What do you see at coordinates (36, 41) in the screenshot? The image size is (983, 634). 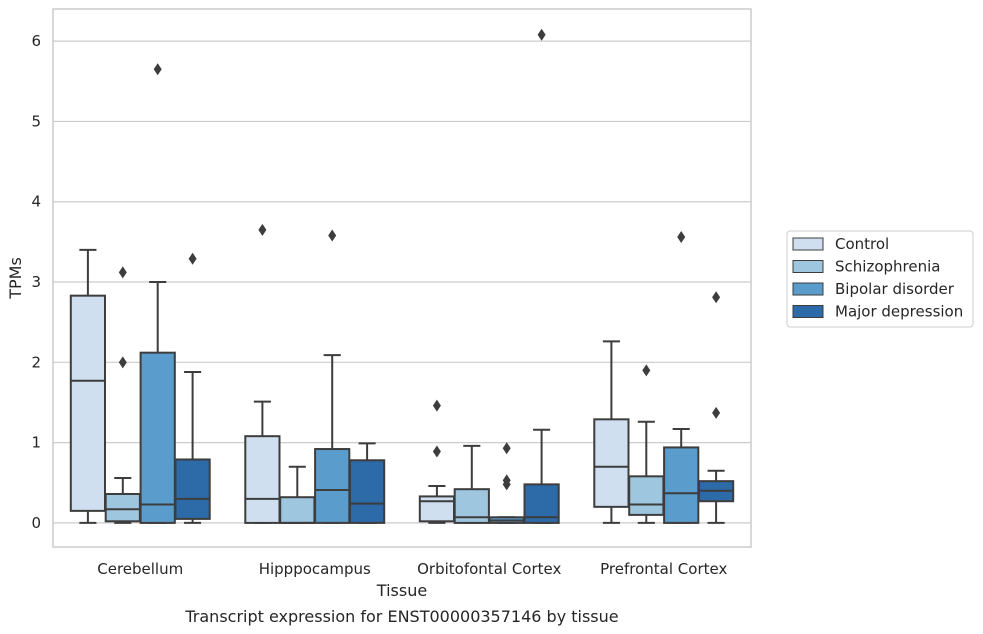 I see `y-tick-label: 6` at bounding box center [36, 41].